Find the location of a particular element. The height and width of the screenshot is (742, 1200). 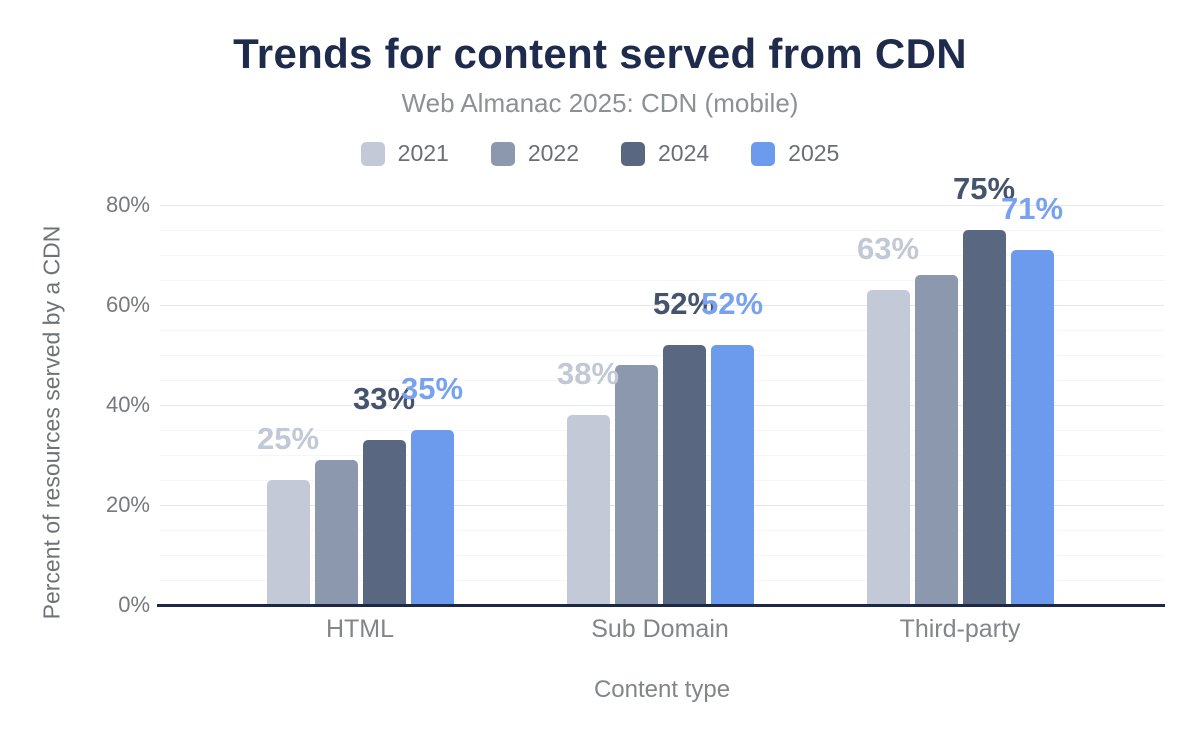

bar-label-2021-html: 25% is located at coordinates (288, 438).